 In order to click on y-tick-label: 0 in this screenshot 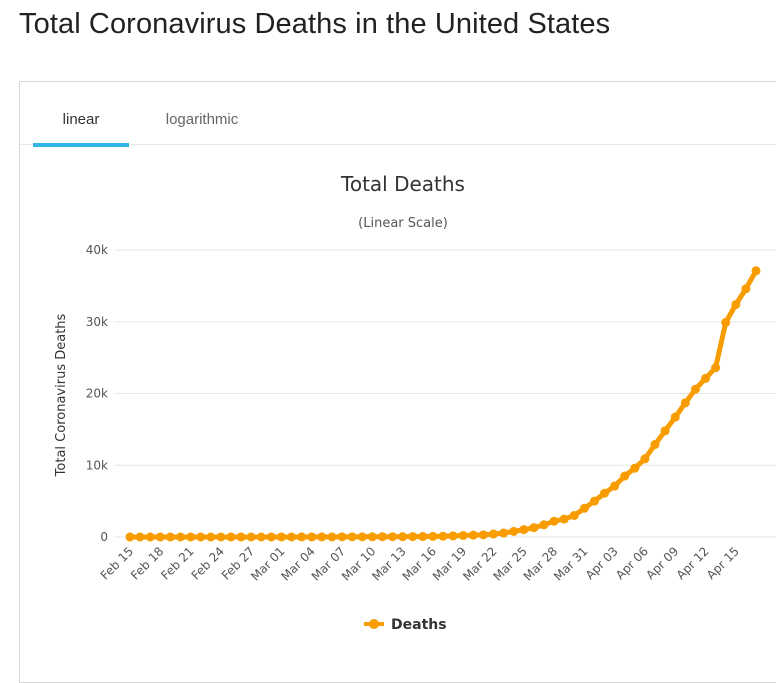, I will do `click(104, 537)`.